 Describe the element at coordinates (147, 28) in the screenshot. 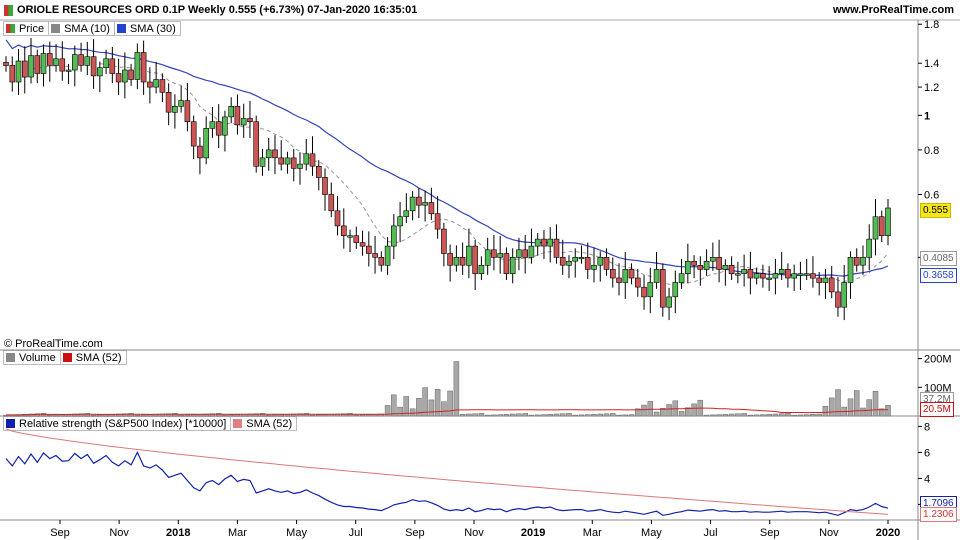

I see `legend-sma30: SMA (30)` at that location.